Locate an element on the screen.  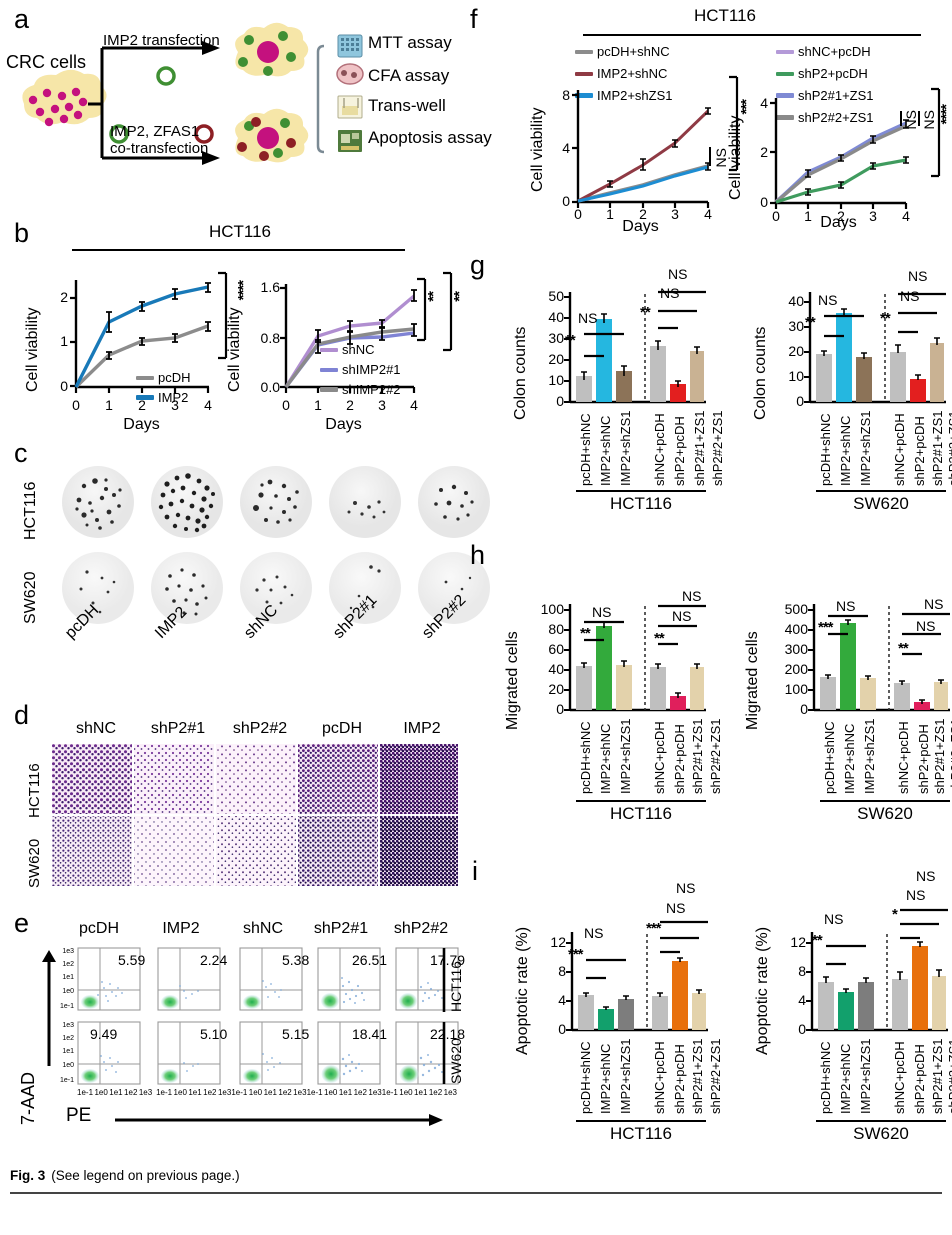
legend-label-shnc-pcdh: shNC+pcDH is located at coordinates (834, 51).